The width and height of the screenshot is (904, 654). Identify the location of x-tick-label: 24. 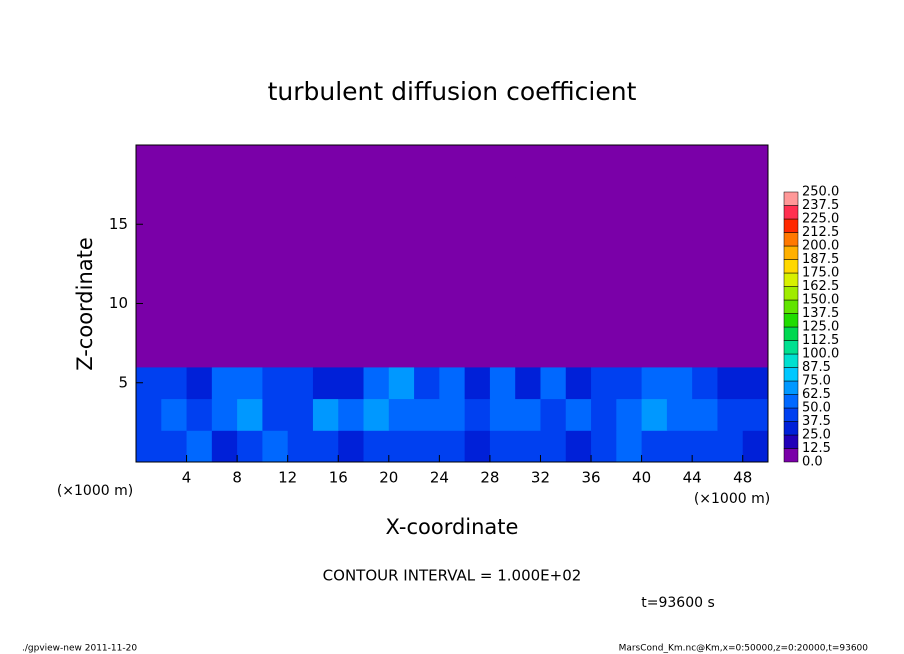
(439, 478).